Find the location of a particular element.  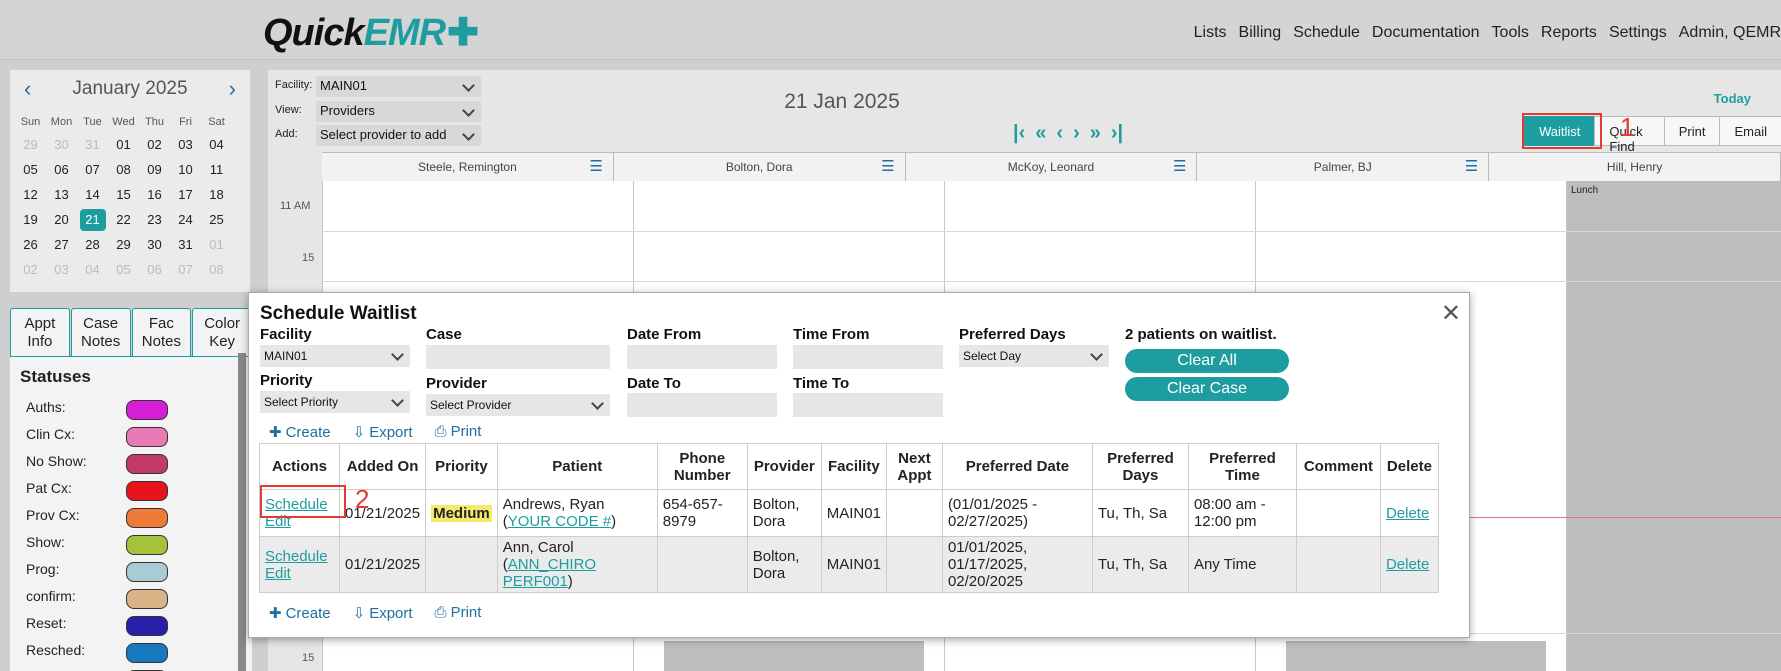

calendar-day: 19 is located at coordinates (30, 219).